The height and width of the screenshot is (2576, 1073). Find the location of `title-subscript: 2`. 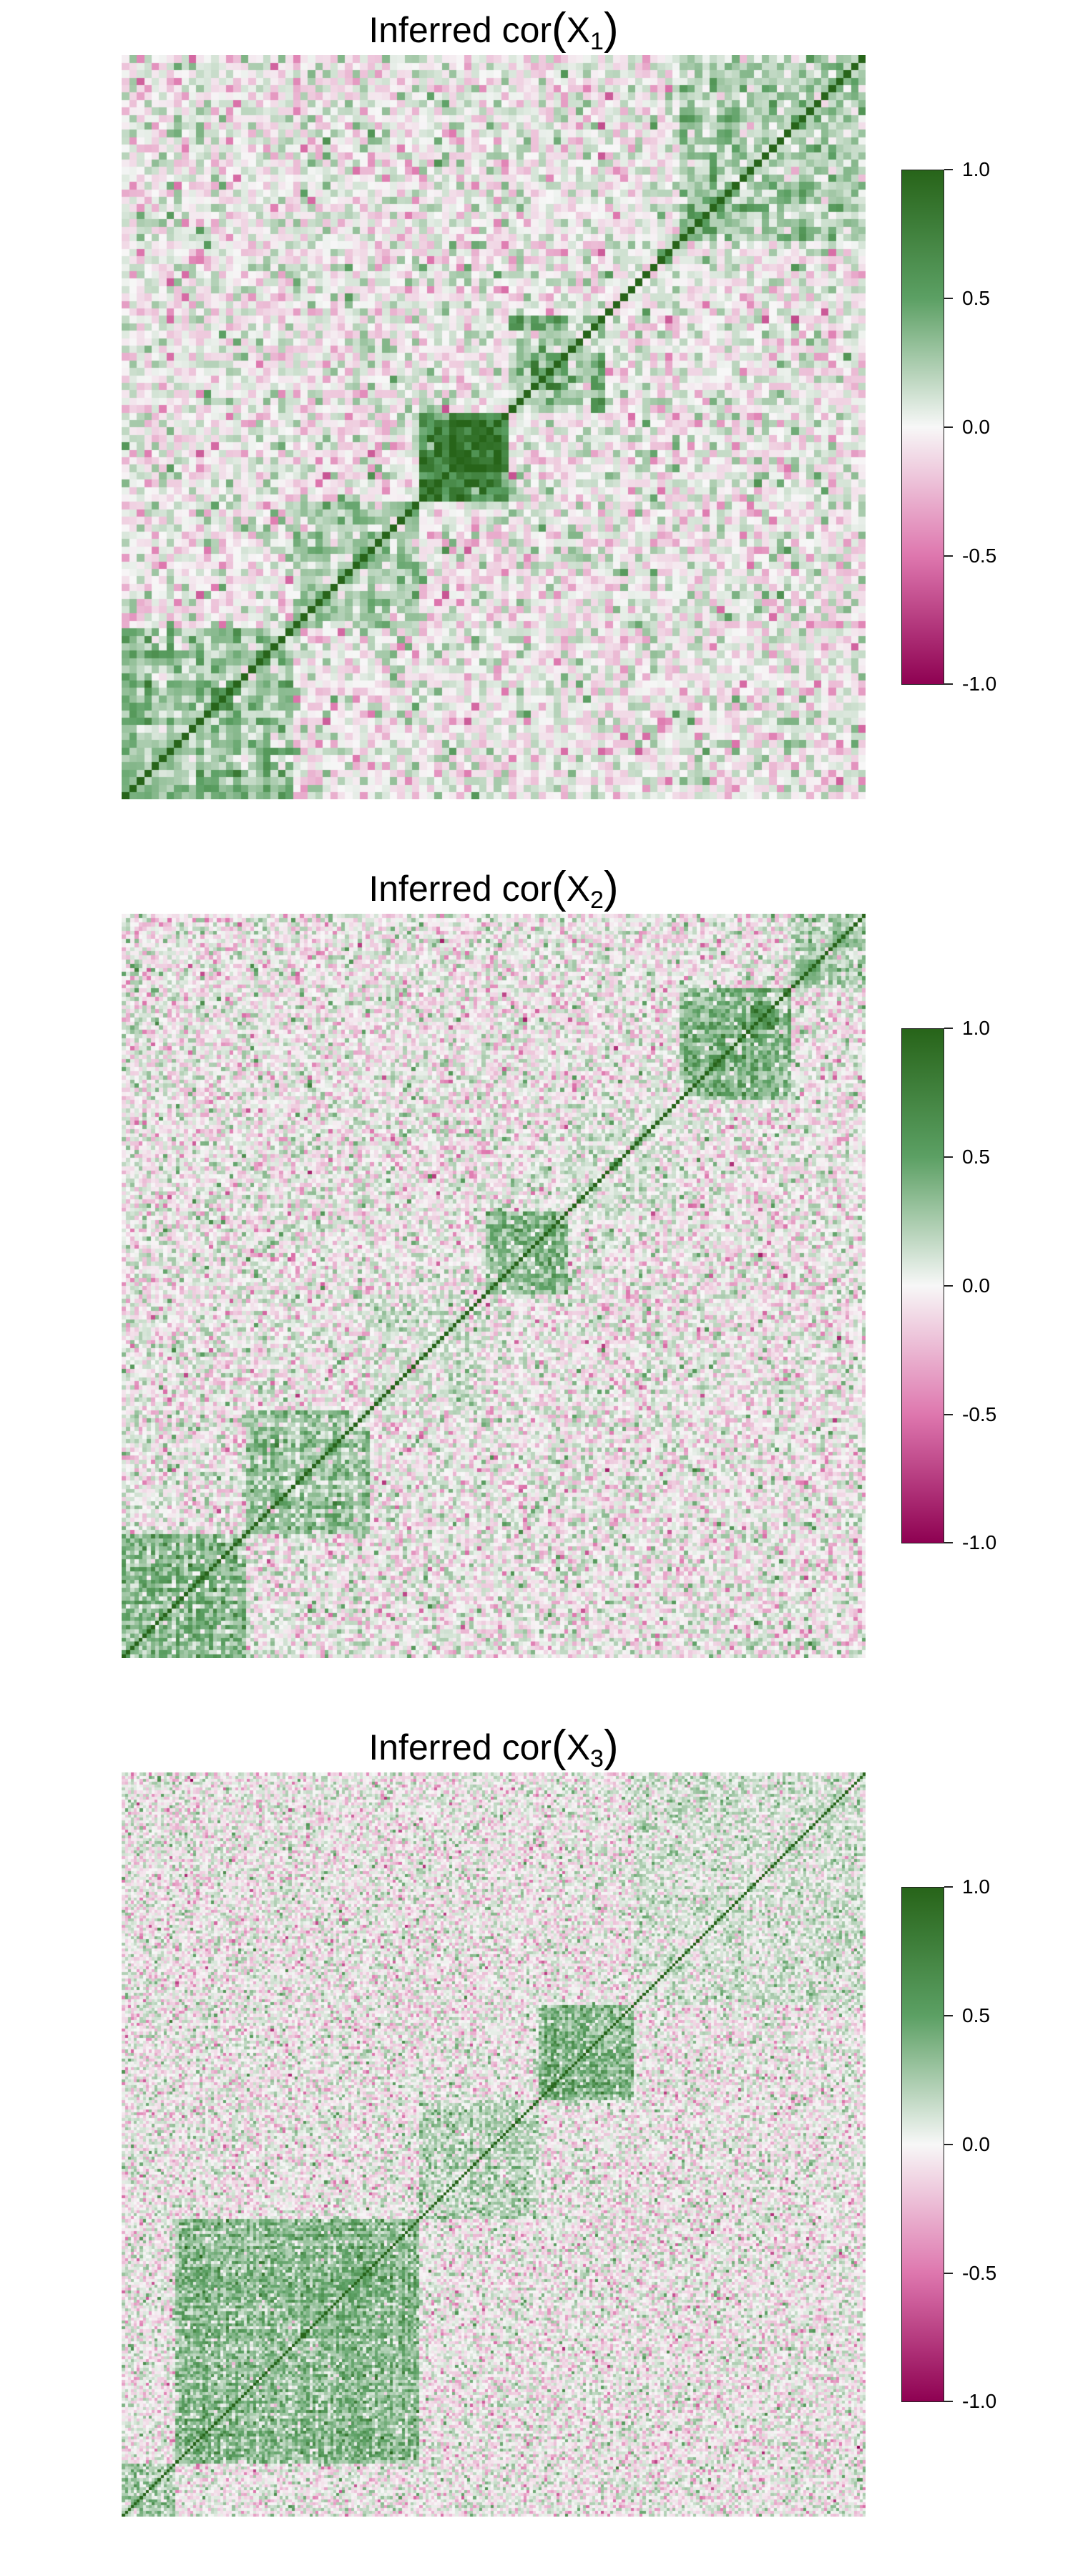

title-subscript: 2 is located at coordinates (597, 900).